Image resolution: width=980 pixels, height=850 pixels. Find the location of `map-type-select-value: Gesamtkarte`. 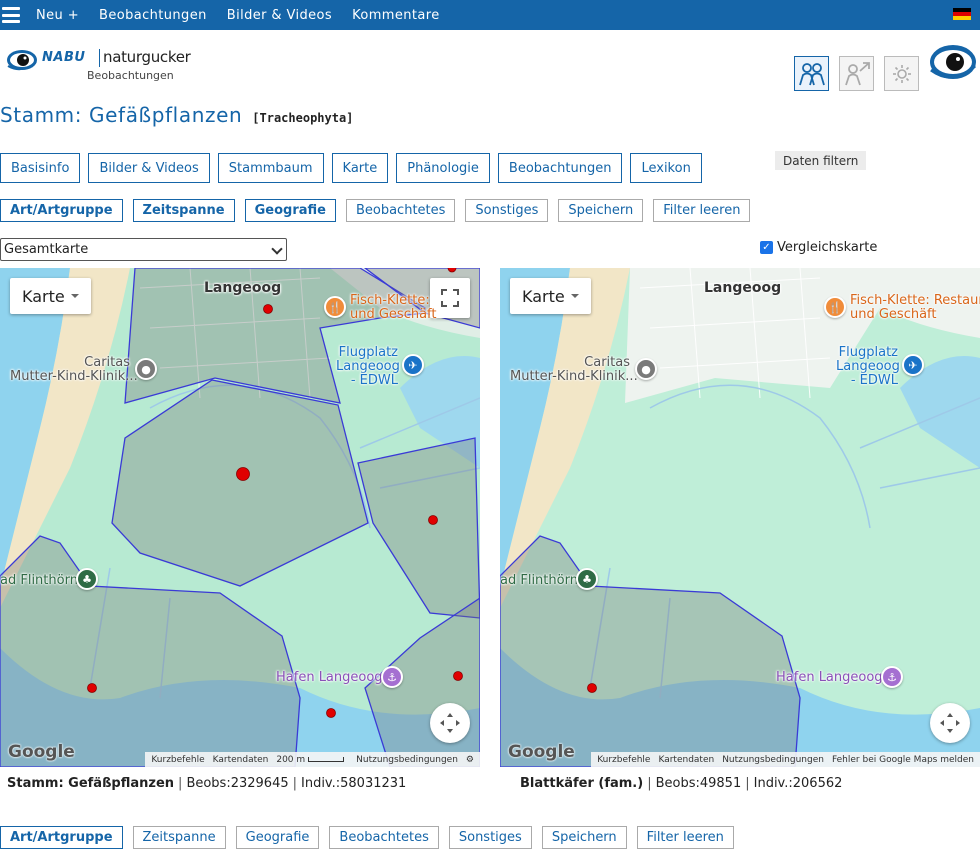

map-type-select-value: Gesamtkarte is located at coordinates (46, 249).